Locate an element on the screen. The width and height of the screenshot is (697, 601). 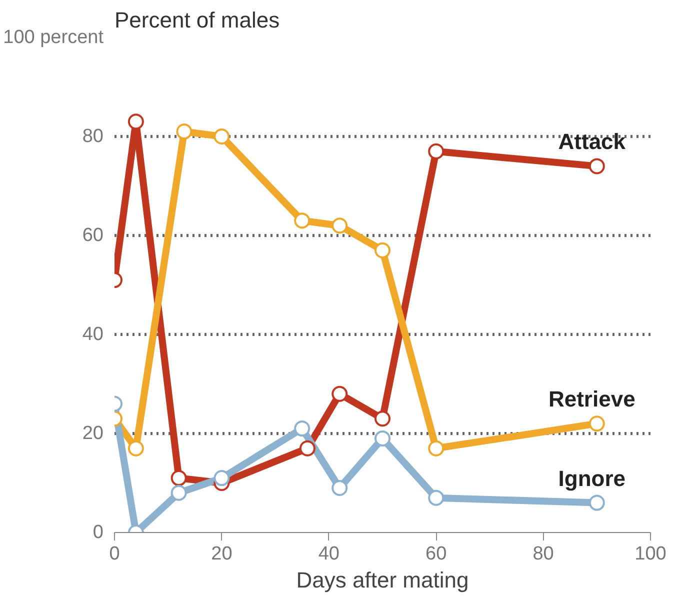
x-tick-label: 20 is located at coordinates (221, 554).